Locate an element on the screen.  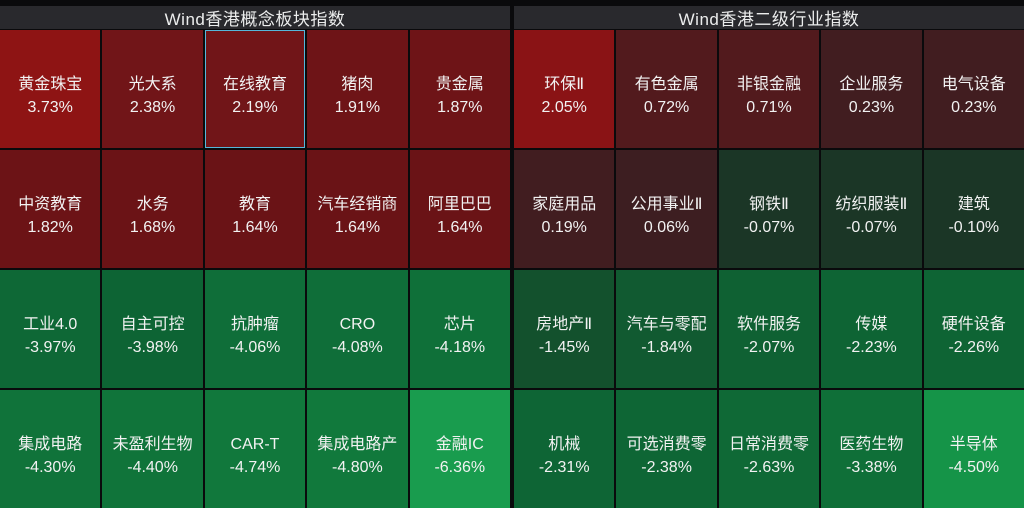
heatmap-cell: 中资教育 1.82% is located at coordinates (50, 209).